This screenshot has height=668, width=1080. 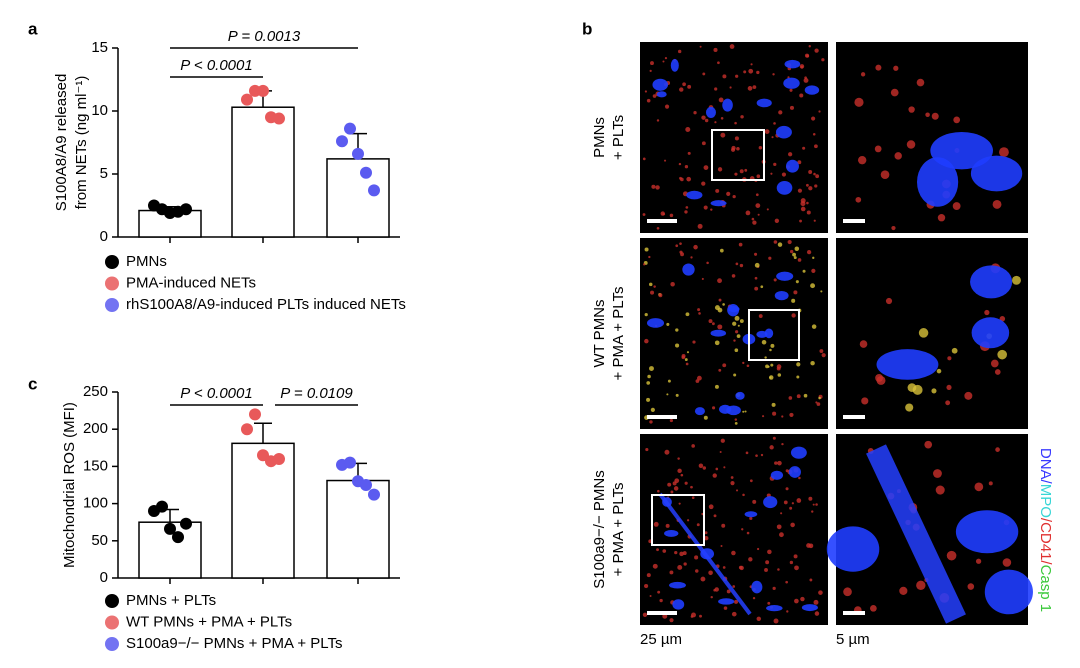 I want to click on p-value: P < 0.0001, so click(x=216, y=65).